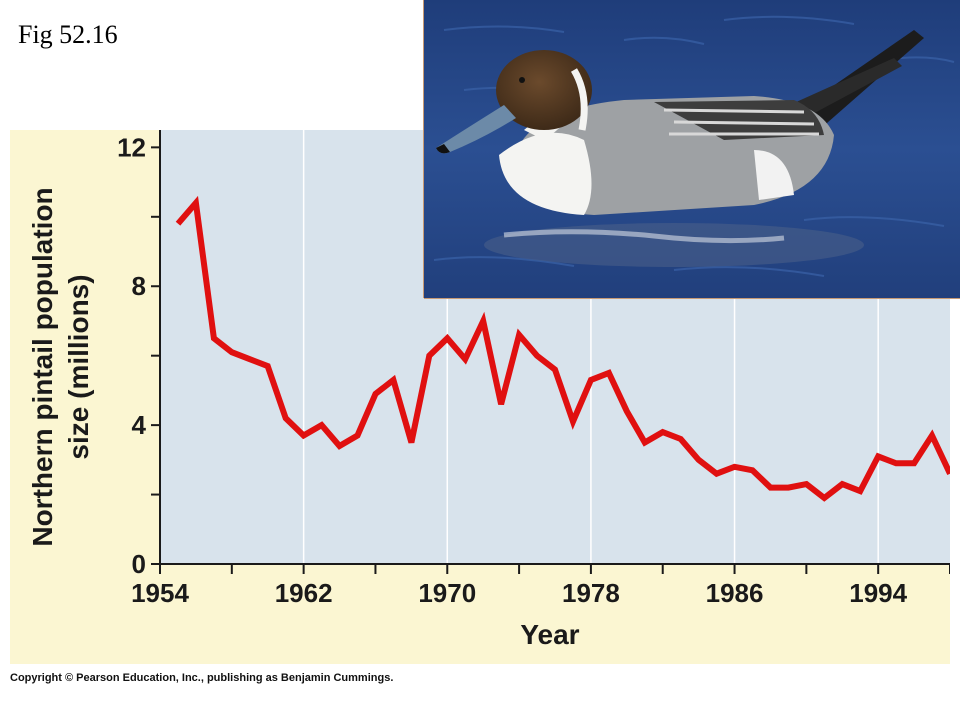 The image size is (960, 720). Describe the element at coordinates (68, 34) in the screenshot. I see `figure-label: Fig 52.16` at that location.